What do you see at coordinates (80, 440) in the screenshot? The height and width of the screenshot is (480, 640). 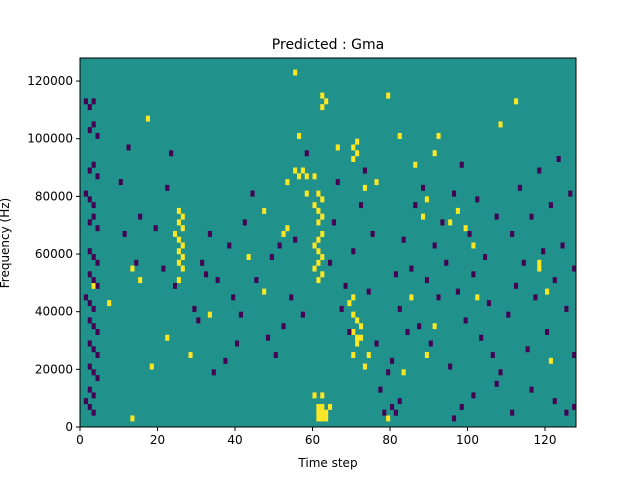 I see `x-tick-label: 0` at bounding box center [80, 440].